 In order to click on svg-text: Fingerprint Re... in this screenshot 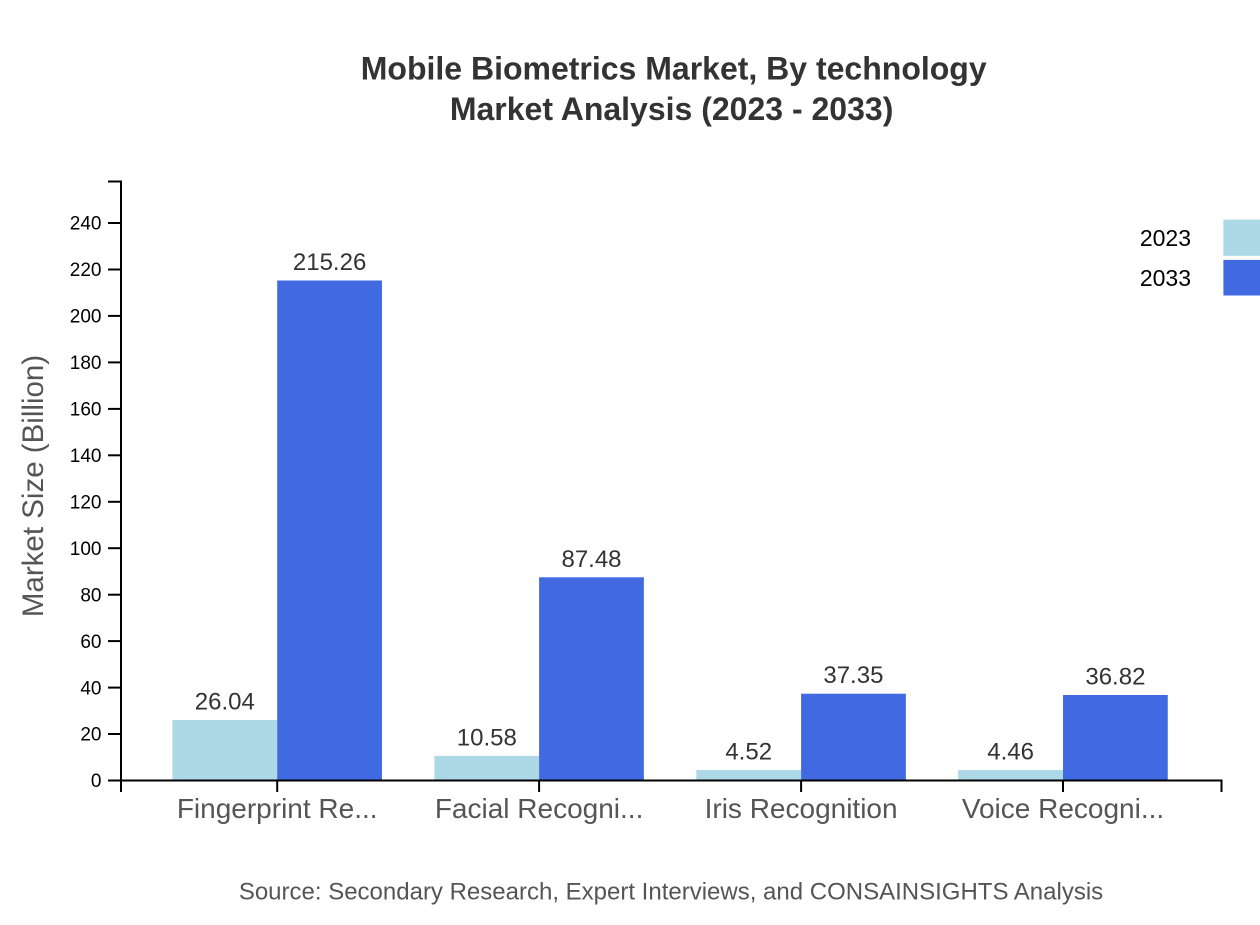, I will do `click(277, 808)`.